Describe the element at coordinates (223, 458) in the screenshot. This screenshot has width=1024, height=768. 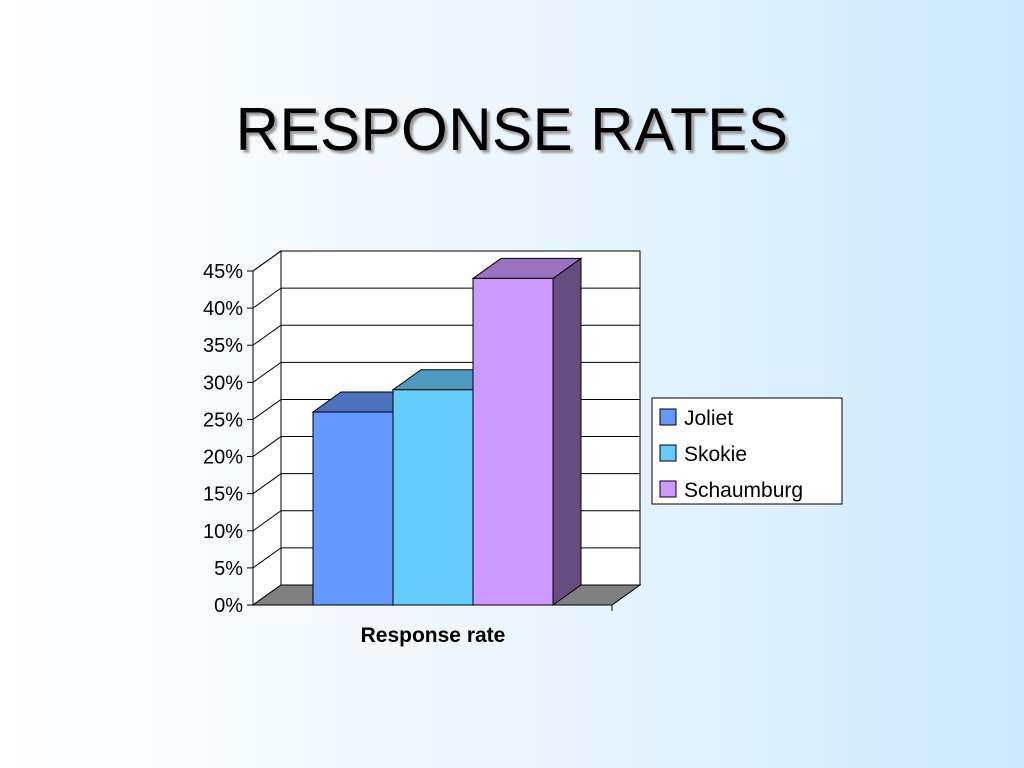
I see `y-tick-label: 20%` at that location.